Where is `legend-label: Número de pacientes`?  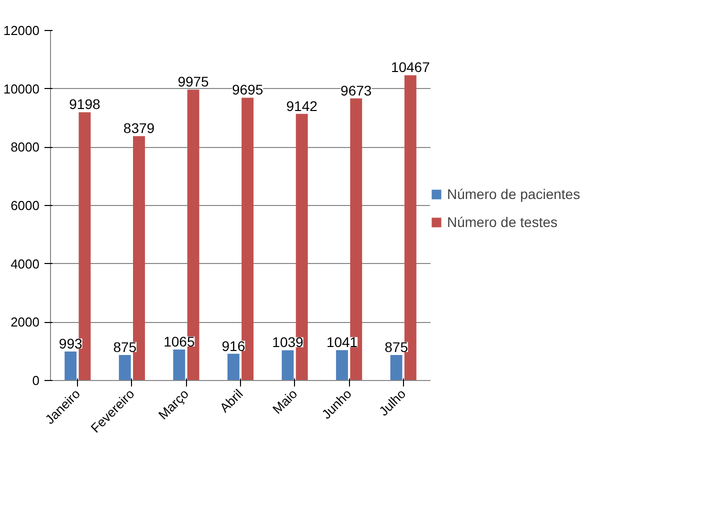
legend-label: Número de pacientes is located at coordinates (513, 194).